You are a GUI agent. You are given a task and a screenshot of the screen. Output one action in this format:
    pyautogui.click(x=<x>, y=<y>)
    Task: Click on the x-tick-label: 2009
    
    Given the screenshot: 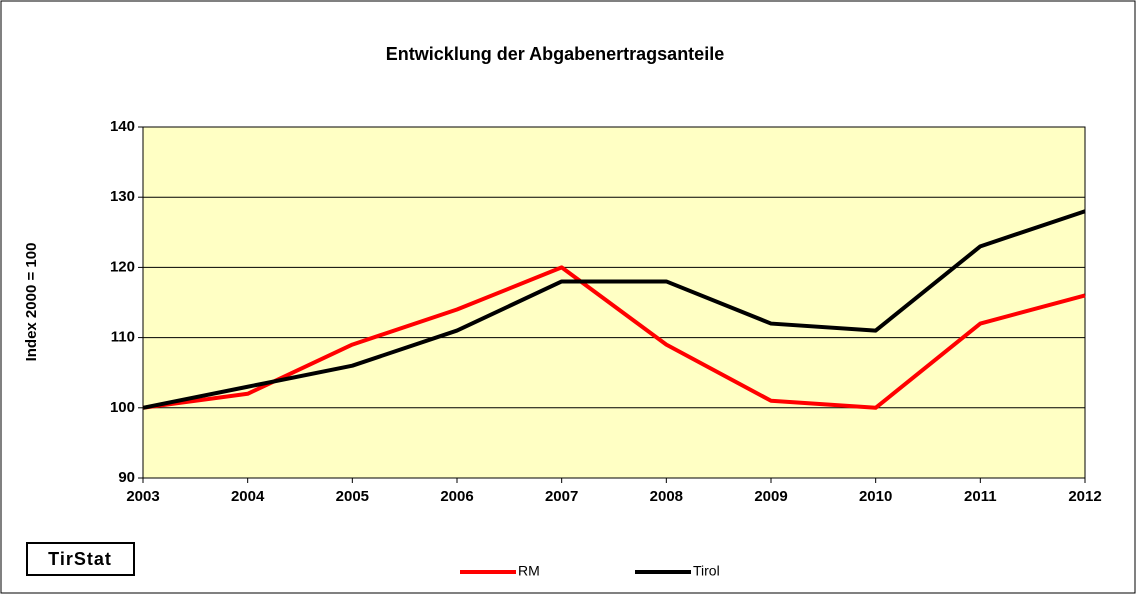 What is the action you would take?
    pyautogui.click(x=770, y=496)
    